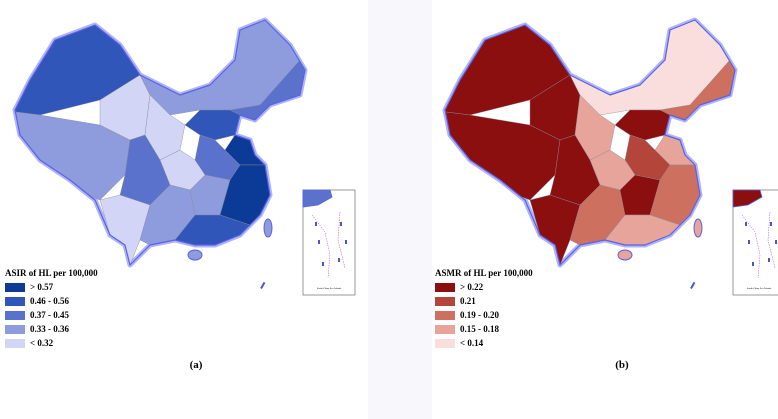 The height and width of the screenshot is (419, 778). What do you see at coordinates (49, 301) in the screenshot?
I see `legend-label: 0.46 - 0.56` at bounding box center [49, 301].